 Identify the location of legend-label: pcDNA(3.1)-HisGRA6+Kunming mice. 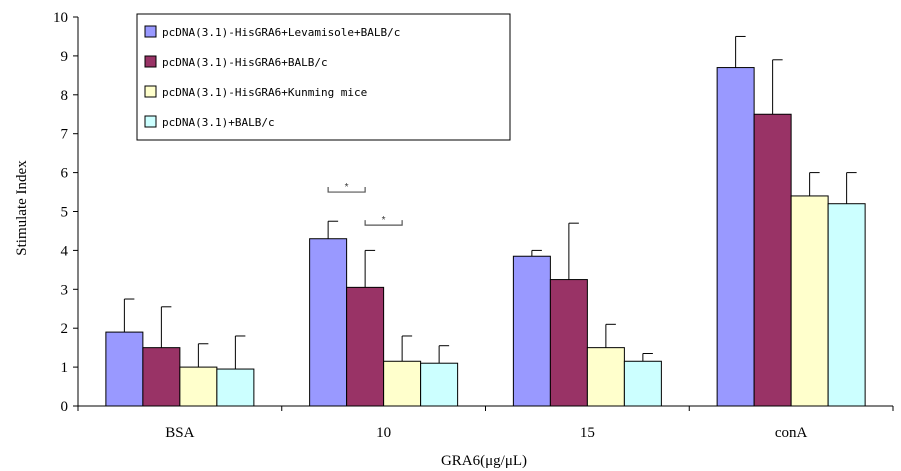
(264, 92).